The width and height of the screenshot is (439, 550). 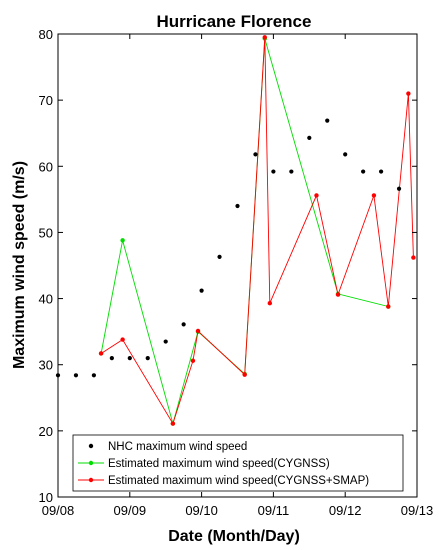 What do you see at coordinates (46, 299) in the screenshot?
I see `y-tick-label: 40` at bounding box center [46, 299].